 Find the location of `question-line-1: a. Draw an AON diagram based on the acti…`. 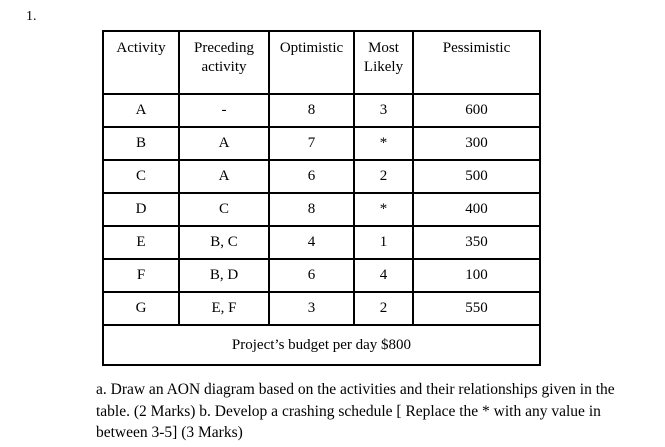

question-line-1: a. Draw an AON diagram based on the acti… is located at coordinates (355, 389).